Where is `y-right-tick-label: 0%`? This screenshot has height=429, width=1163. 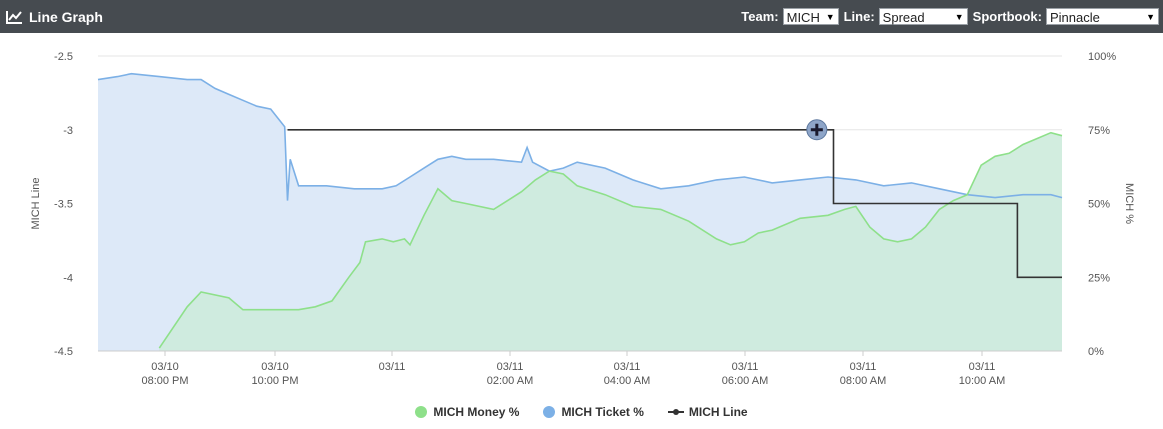 y-right-tick-label: 0% is located at coordinates (1096, 352).